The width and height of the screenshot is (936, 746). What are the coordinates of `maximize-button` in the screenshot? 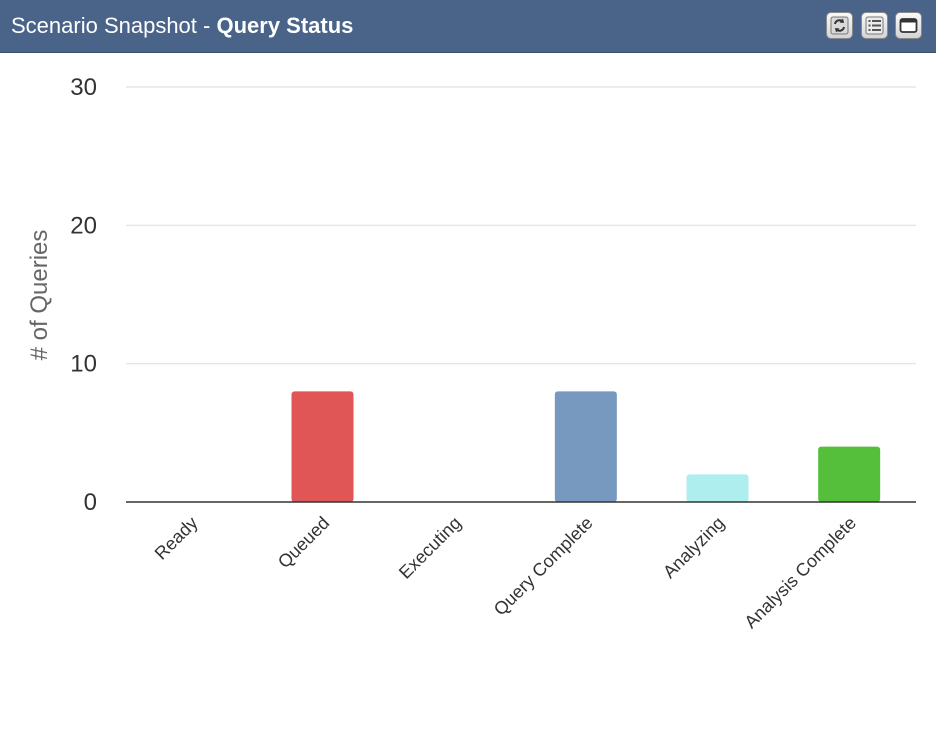 It's located at (908, 25).